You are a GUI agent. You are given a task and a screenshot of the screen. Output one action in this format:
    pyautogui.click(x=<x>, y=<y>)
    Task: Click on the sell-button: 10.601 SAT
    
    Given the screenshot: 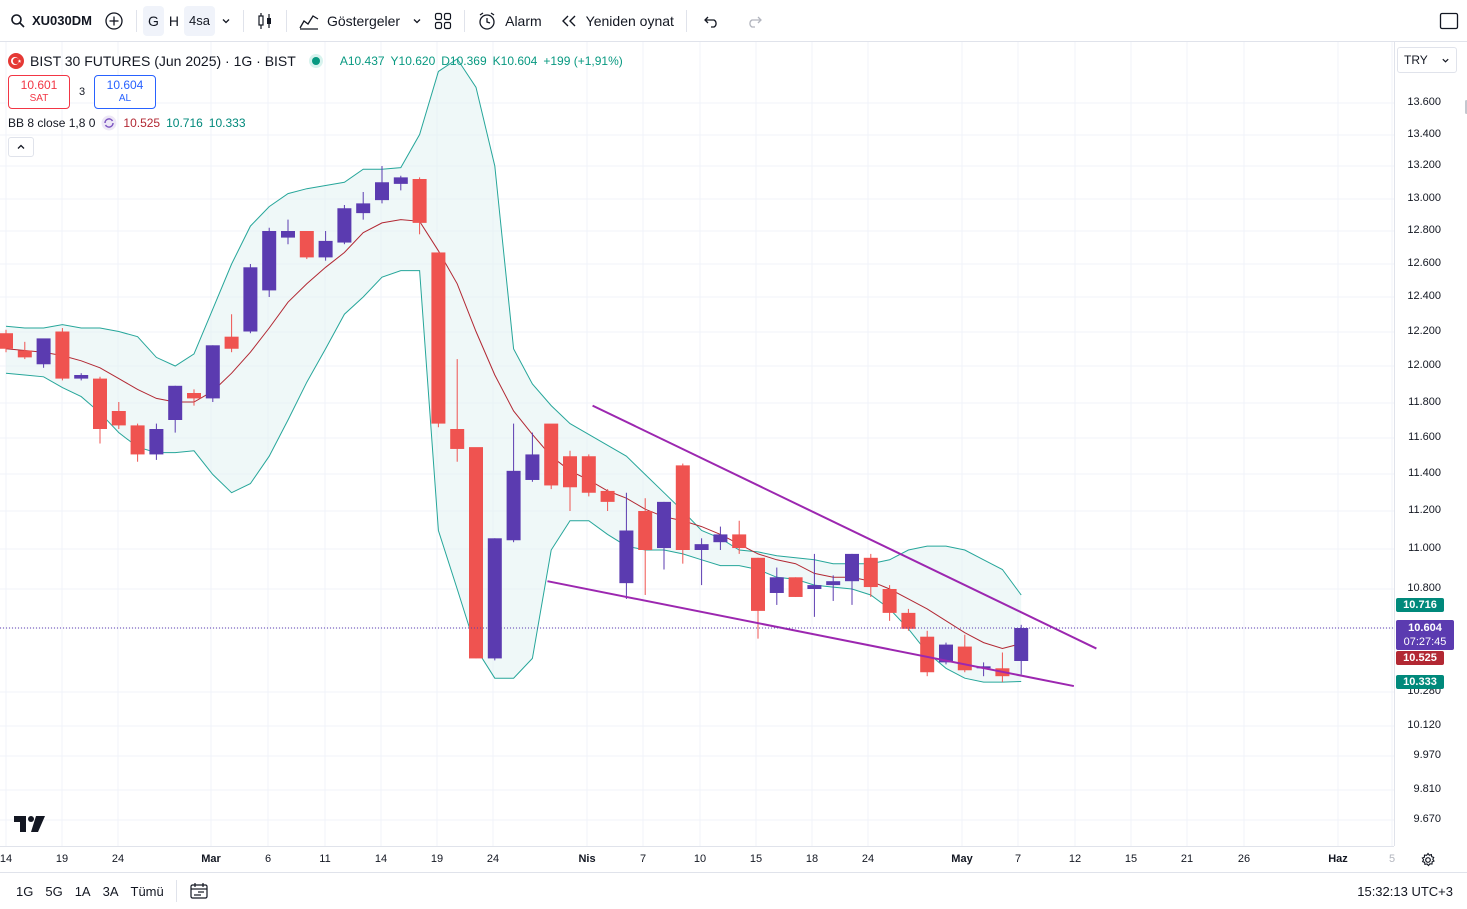 What is the action you would take?
    pyautogui.click(x=39, y=92)
    